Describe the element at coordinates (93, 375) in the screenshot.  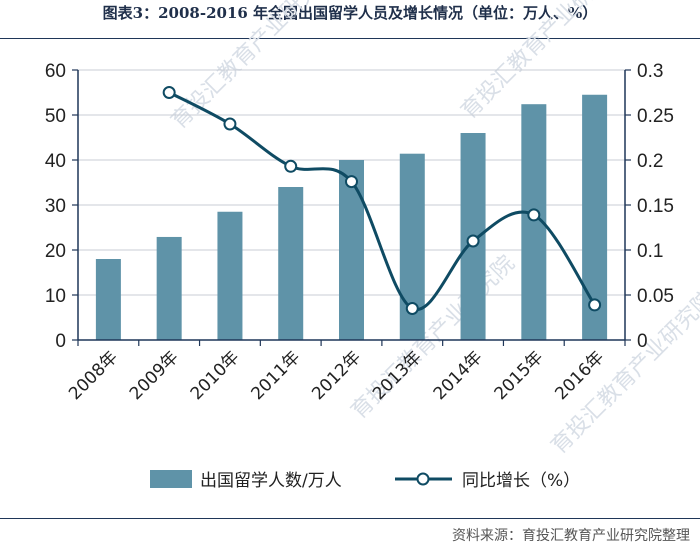
I see `x-tick-label: 2008年` at that location.